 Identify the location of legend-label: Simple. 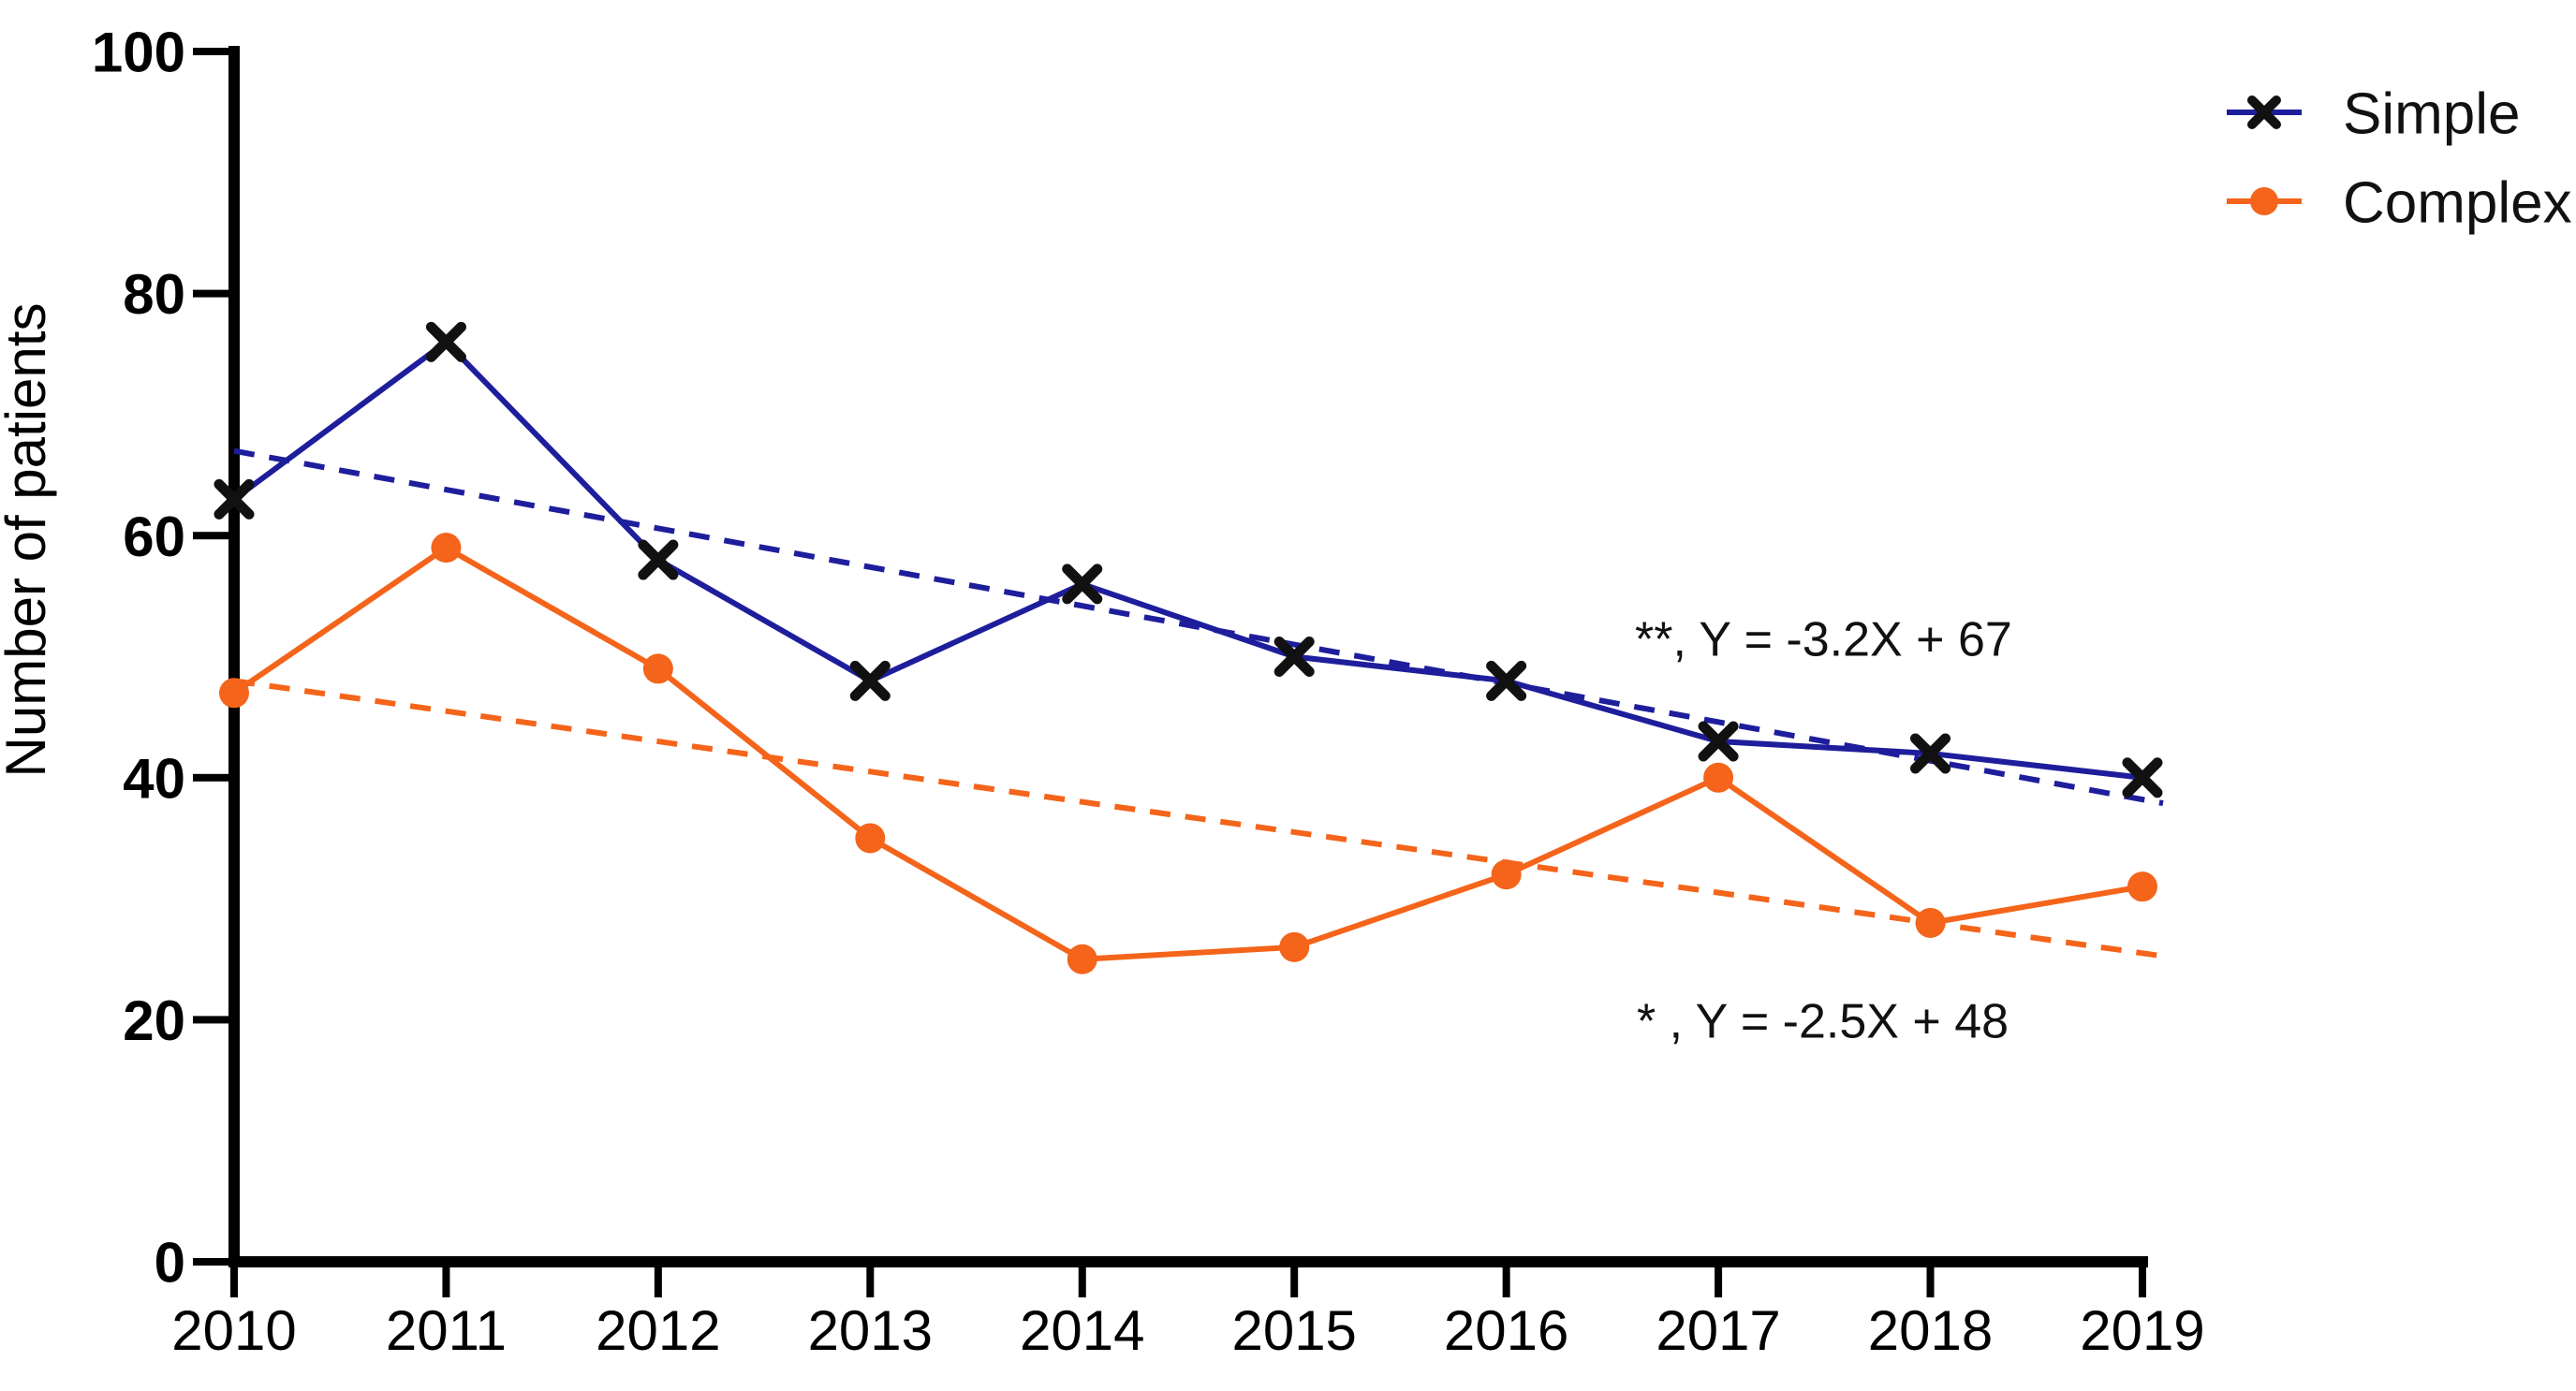
(2432, 113).